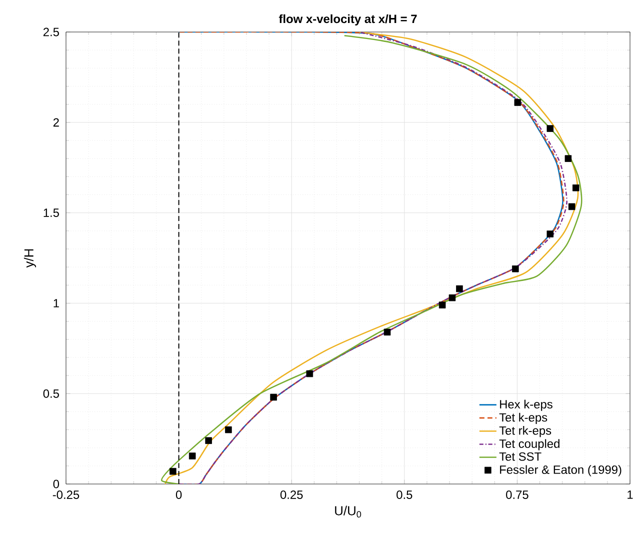 The height and width of the screenshot is (553, 636). Describe the element at coordinates (56, 303) in the screenshot. I see `y-tick-label: 1` at that location.